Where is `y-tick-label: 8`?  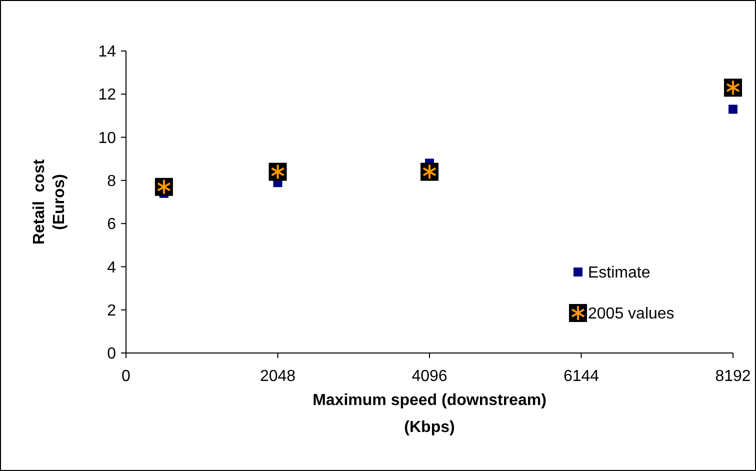 y-tick-label: 8 is located at coordinates (111, 181).